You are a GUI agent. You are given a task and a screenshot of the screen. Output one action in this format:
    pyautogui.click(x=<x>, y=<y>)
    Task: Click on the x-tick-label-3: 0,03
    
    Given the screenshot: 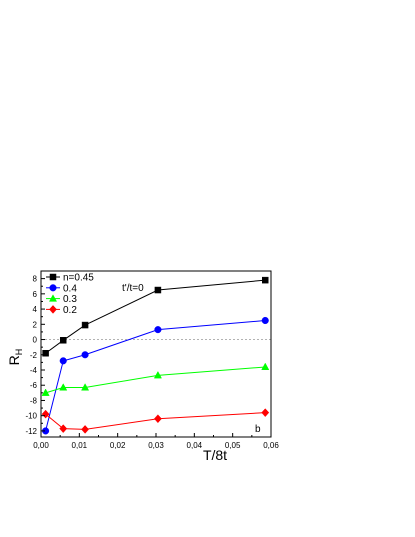 What is the action you would take?
    pyautogui.click(x=156, y=445)
    